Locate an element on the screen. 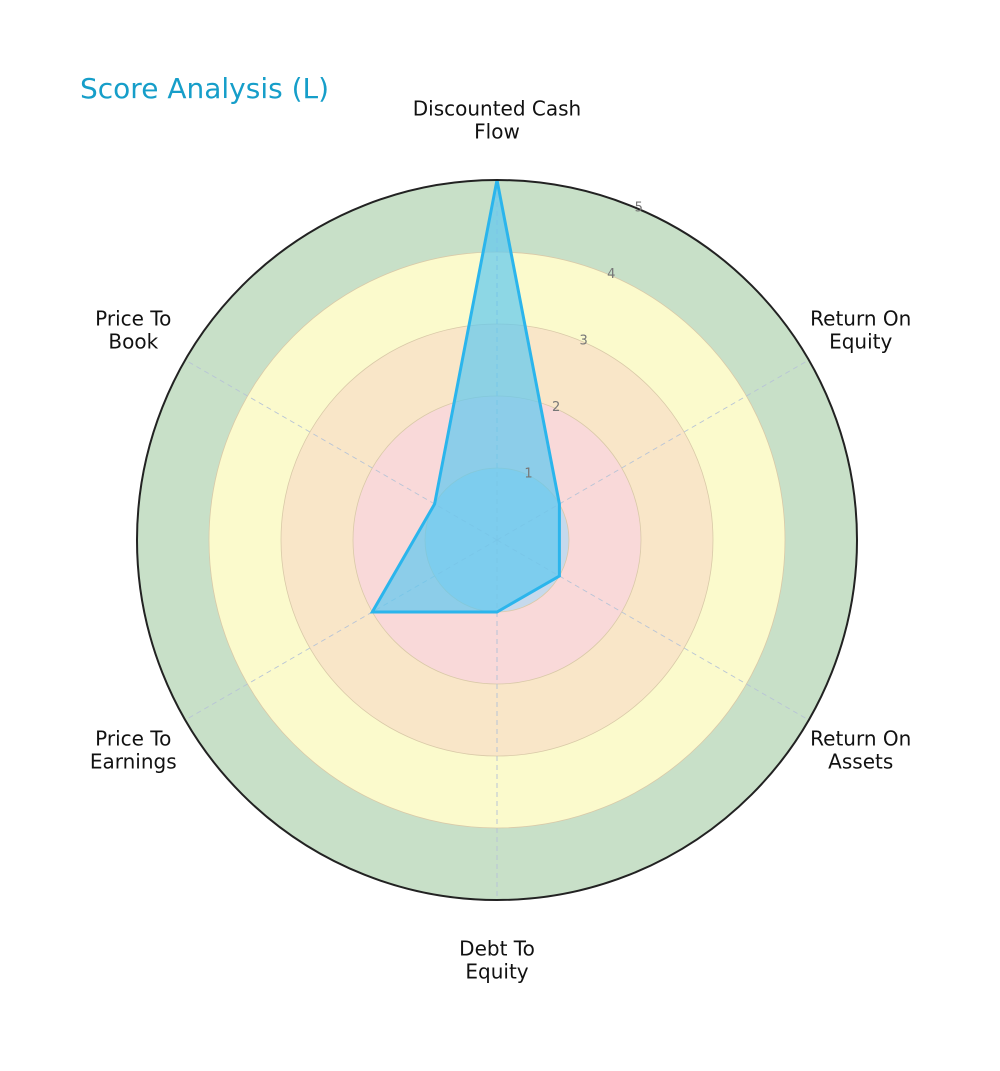 Image resolution: width=1000 pixels, height=1071 pixels. axis-label-5: Price To Earnings is located at coordinates (133, 750).